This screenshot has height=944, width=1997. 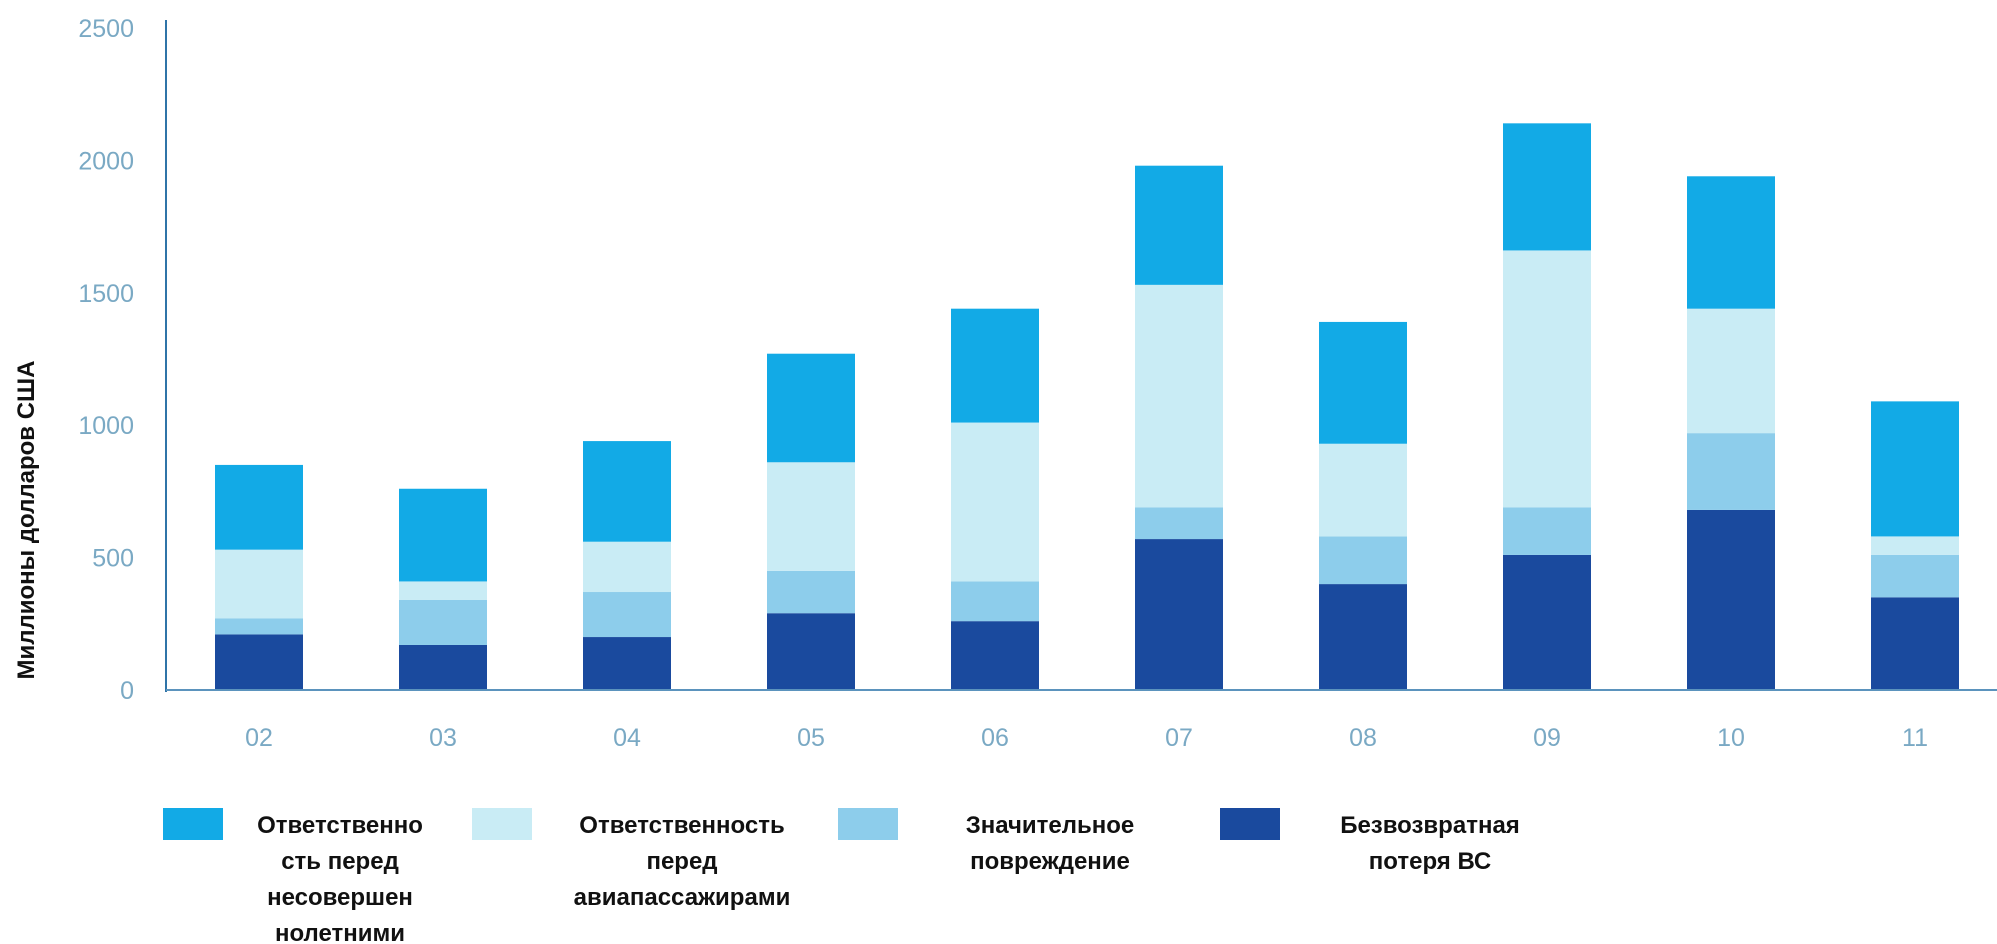 What do you see at coordinates (113, 559) in the screenshot?
I see `y-tick-label: 500` at bounding box center [113, 559].